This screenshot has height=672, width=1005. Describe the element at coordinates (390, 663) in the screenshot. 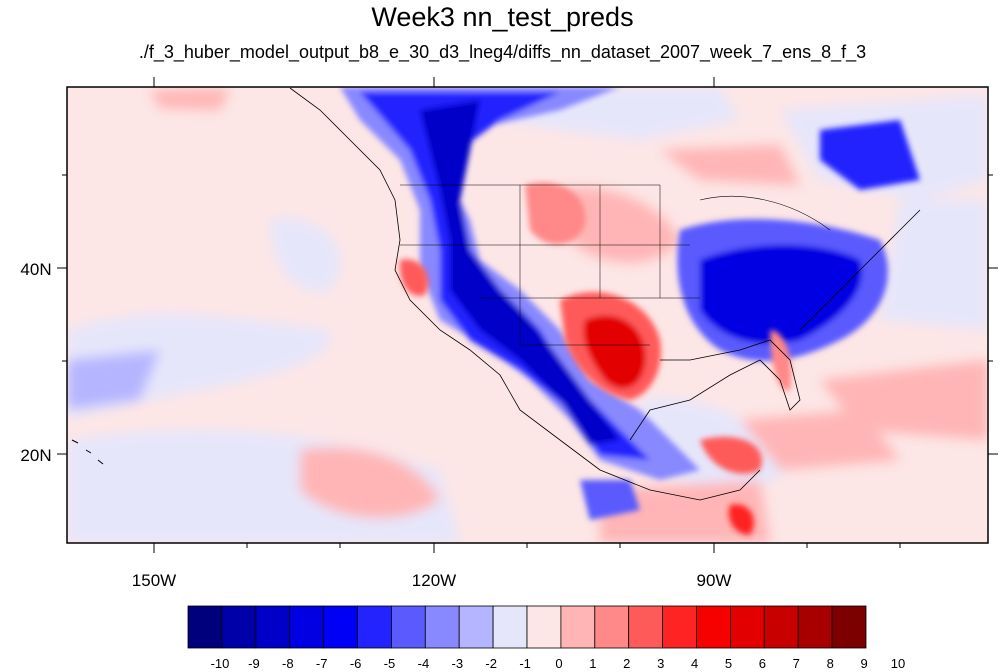

I see `colorbar-tick-label: -5` at that location.